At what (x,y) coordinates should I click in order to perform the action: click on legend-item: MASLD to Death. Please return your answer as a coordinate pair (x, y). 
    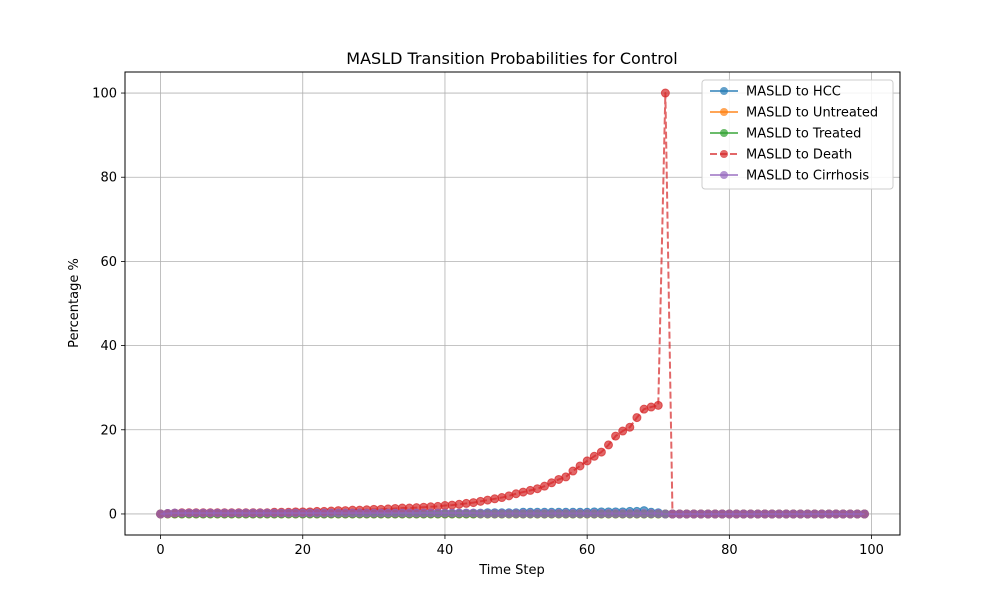
    Looking at the image, I should click on (781, 155).